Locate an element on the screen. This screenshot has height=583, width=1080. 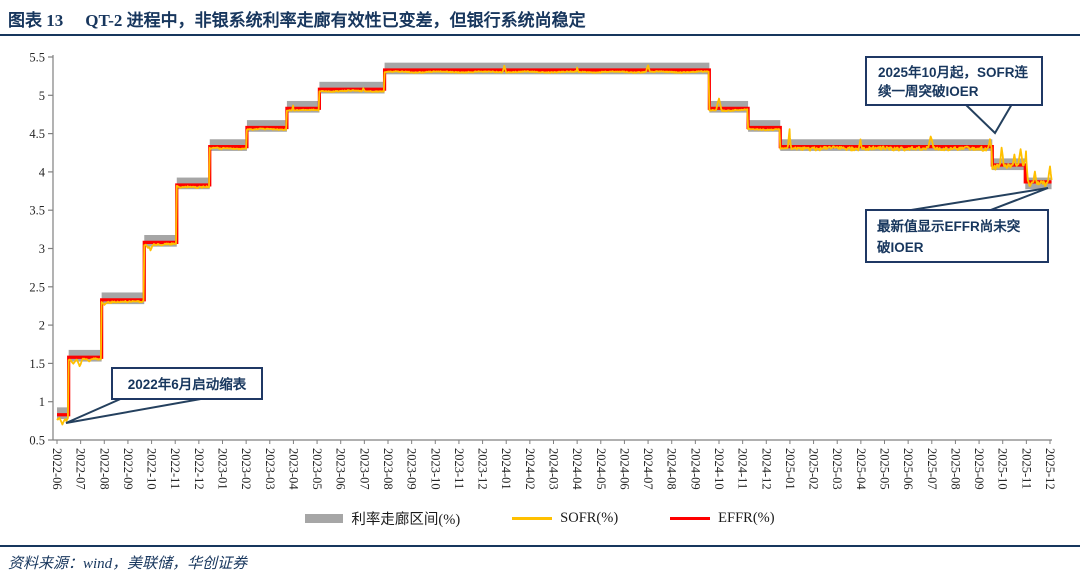
x-tick-label: 2025-10 is located at coordinates (1003, 469).